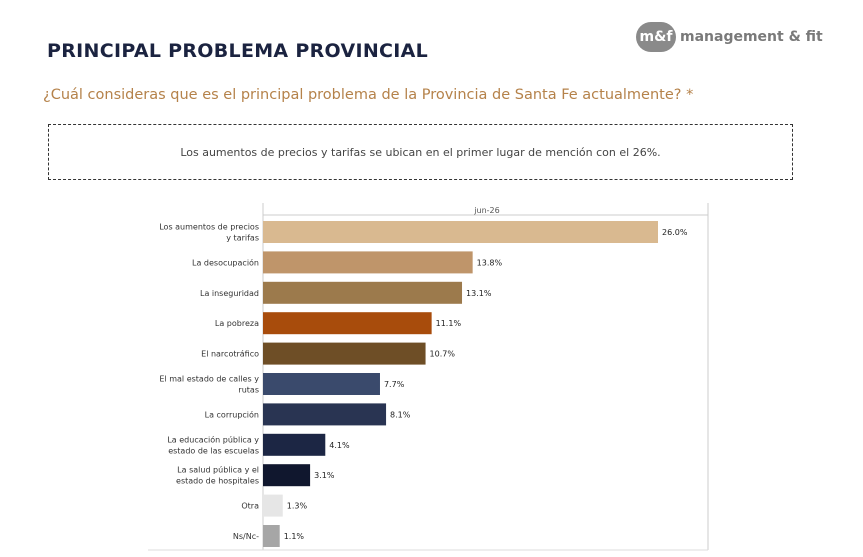  What do you see at coordinates (449, 323) in the screenshot?
I see `value-label: 11.1%` at bounding box center [449, 323].